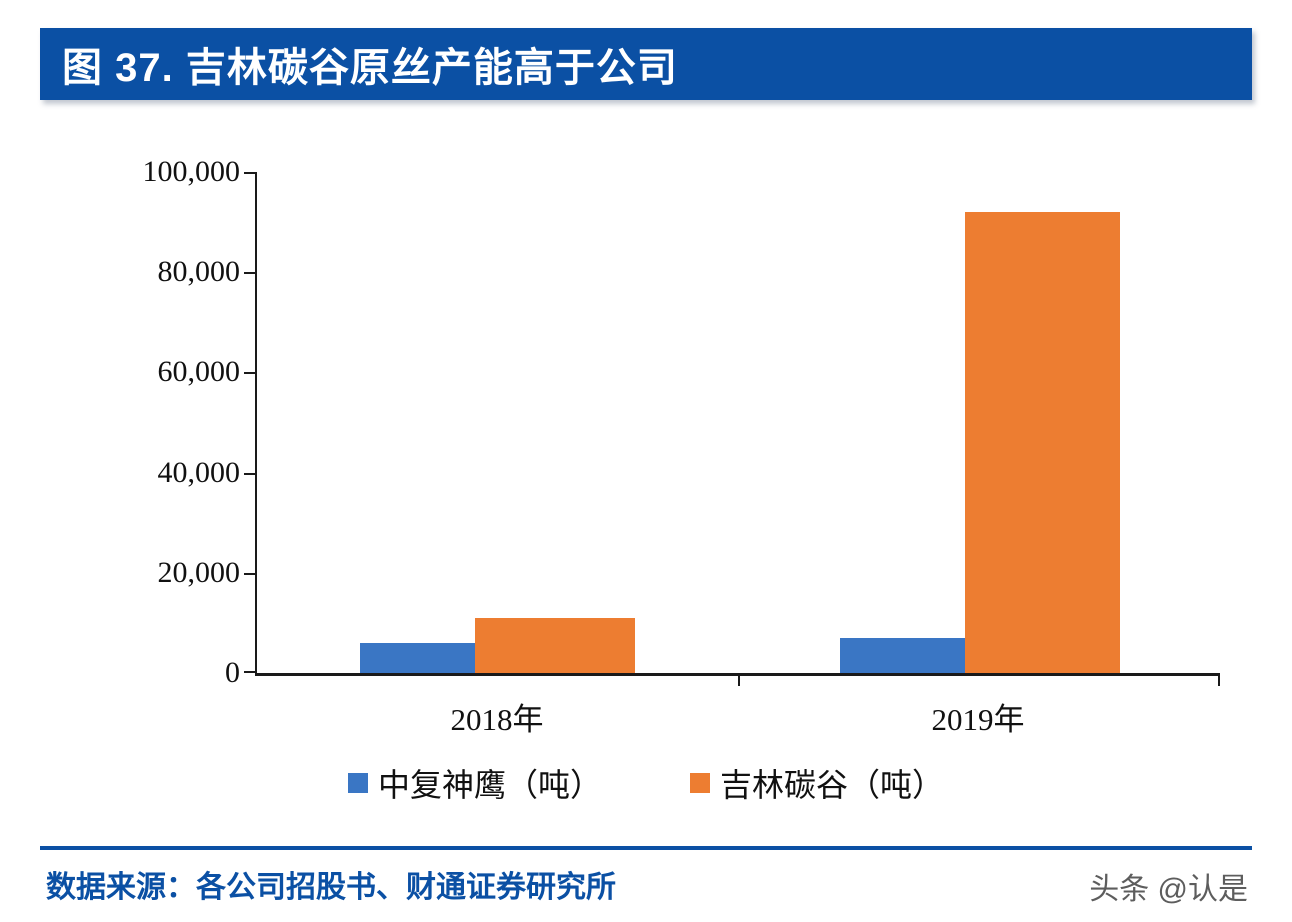  What do you see at coordinates (1168, 889) in the screenshot?
I see `watermark: 头条 @认是` at bounding box center [1168, 889].